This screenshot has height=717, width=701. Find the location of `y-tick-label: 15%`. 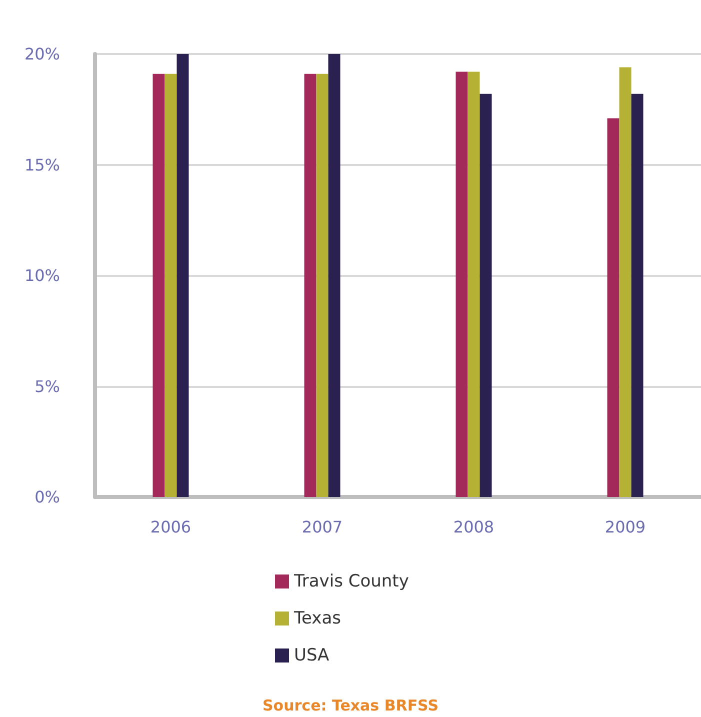

y-tick-label: 15% is located at coordinates (42, 164).